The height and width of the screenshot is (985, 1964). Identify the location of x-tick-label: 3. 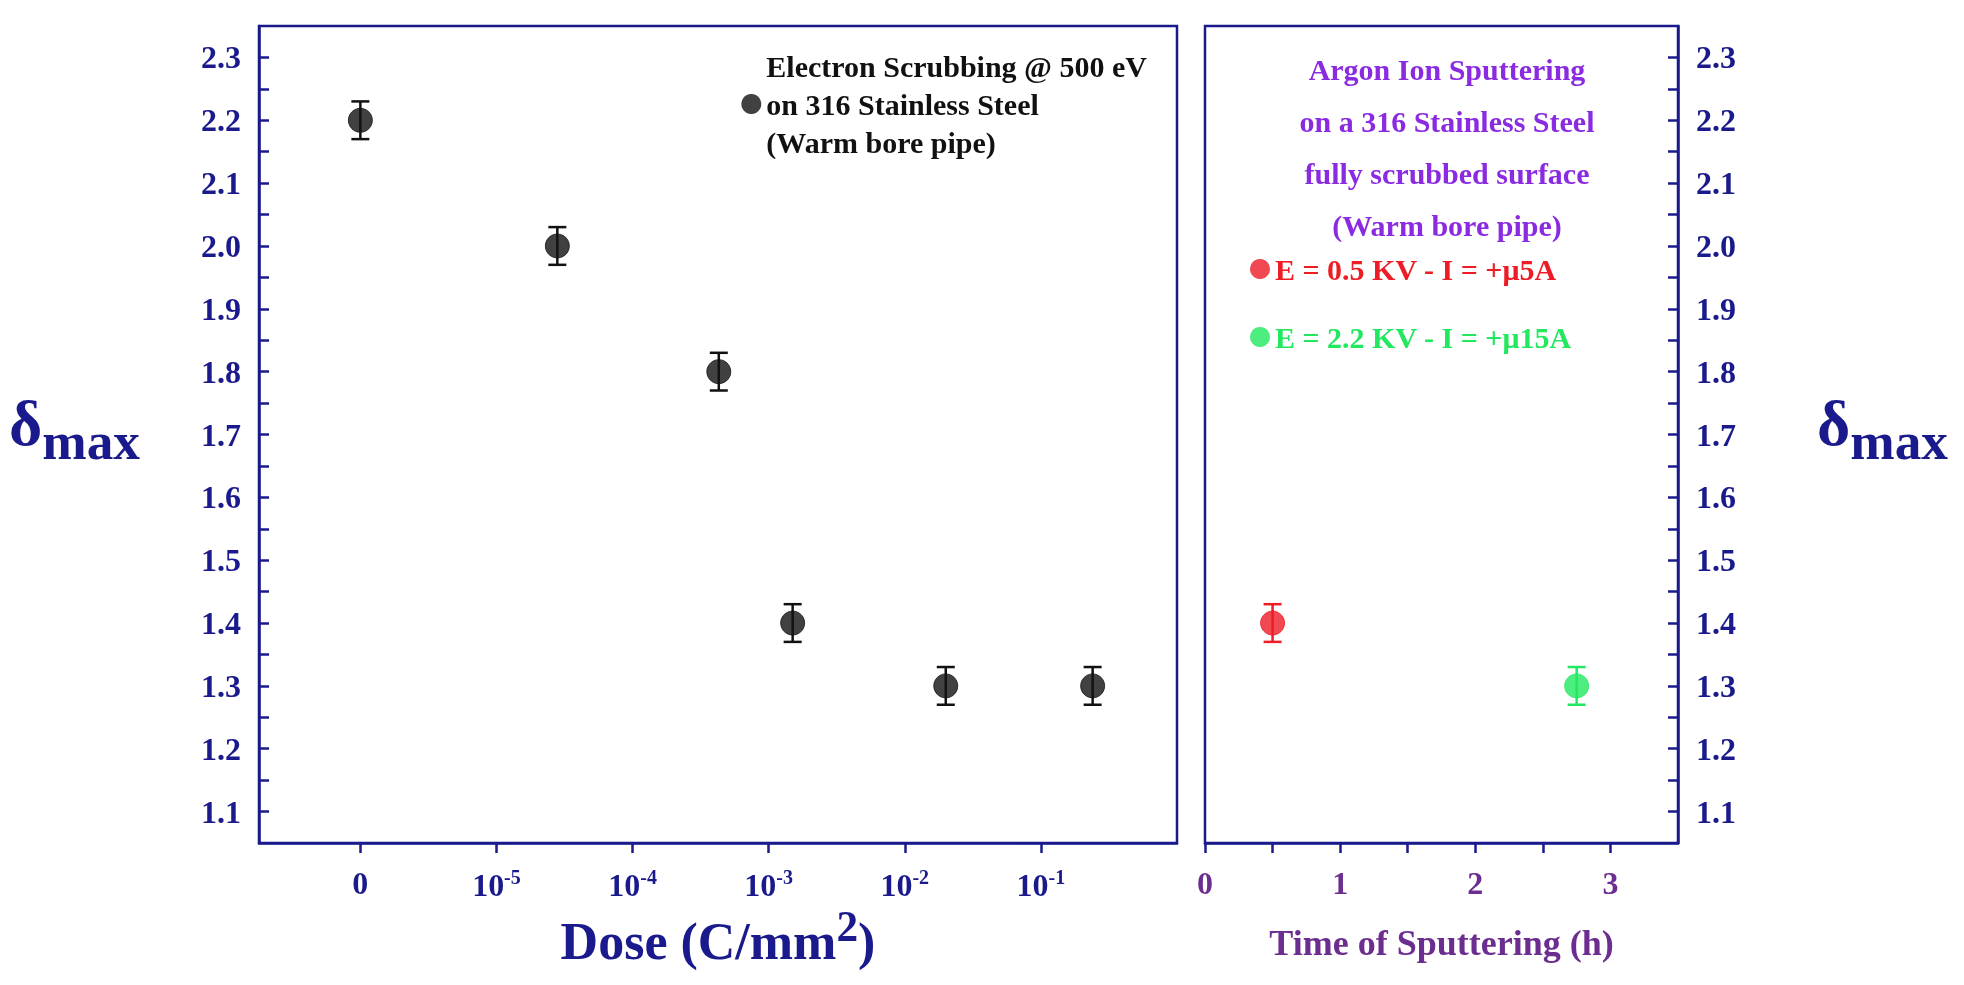
(1610, 883).